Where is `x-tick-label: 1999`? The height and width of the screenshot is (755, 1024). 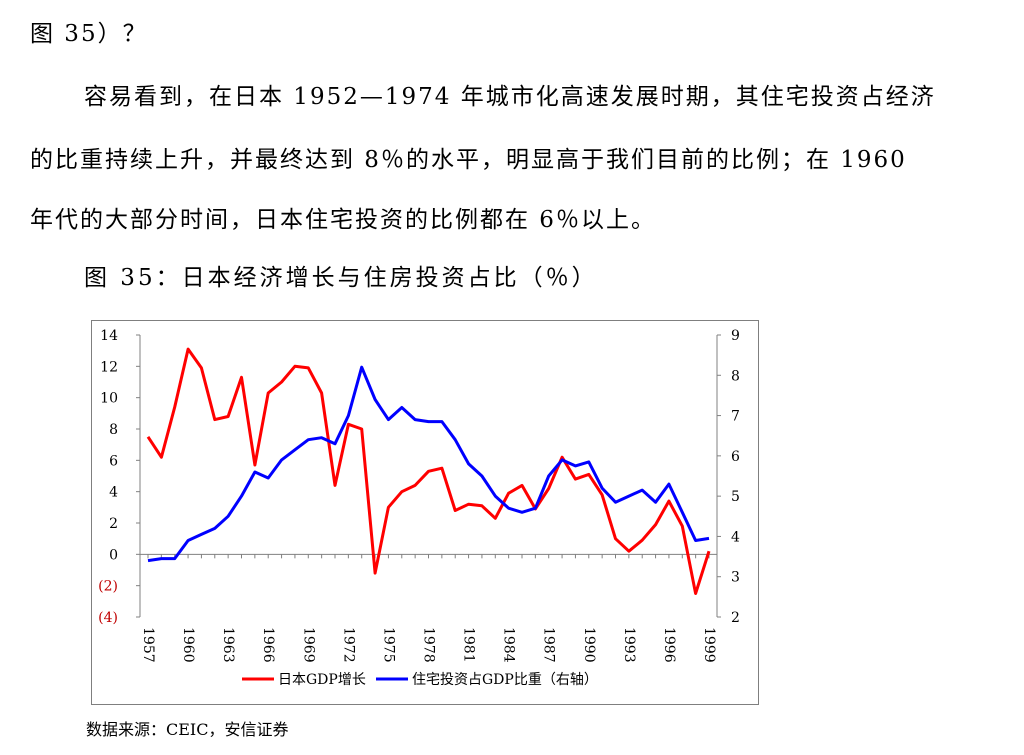 x-tick-label: 1999 is located at coordinates (709, 645).